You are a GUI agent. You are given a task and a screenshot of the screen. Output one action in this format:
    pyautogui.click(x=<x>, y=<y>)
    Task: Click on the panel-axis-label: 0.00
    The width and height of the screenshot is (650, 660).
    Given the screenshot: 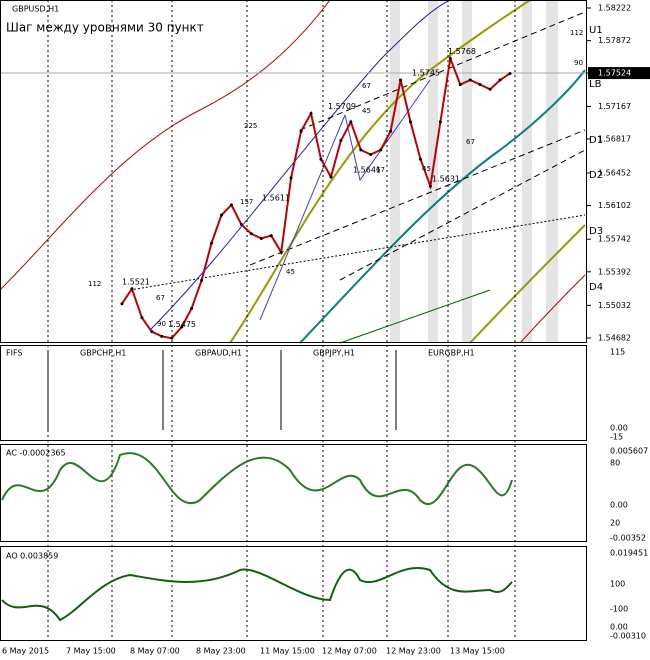 What is the action you would take?
    pyautogui.click(x=619, y=505)
    